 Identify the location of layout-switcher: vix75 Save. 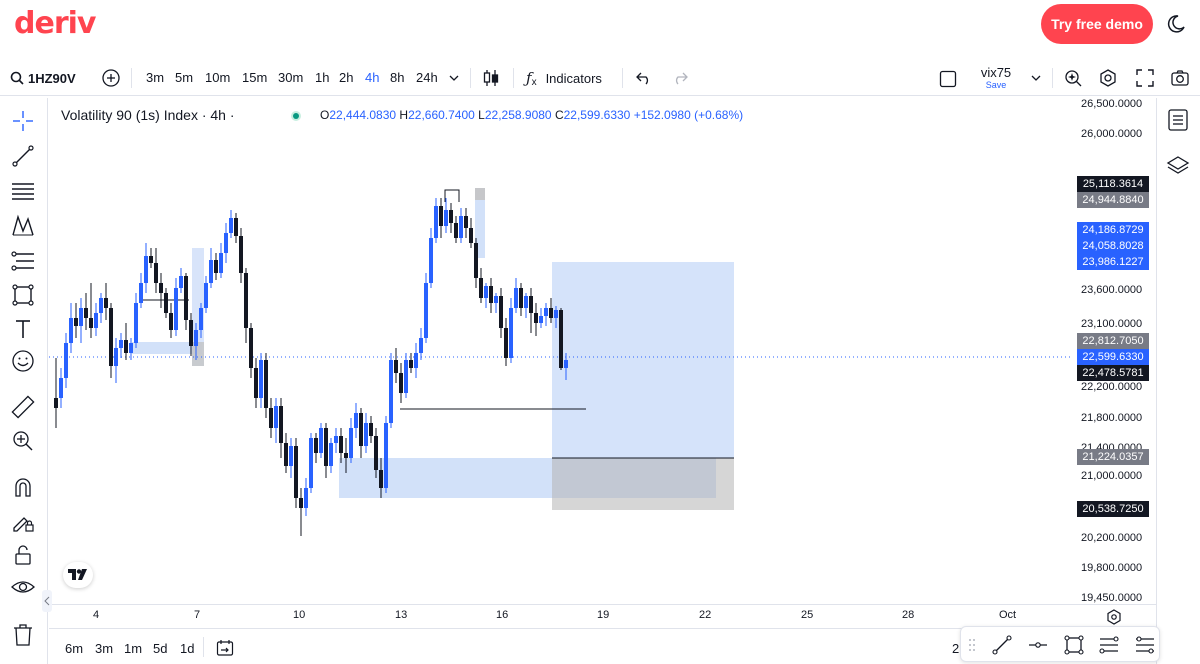
(996, 77).